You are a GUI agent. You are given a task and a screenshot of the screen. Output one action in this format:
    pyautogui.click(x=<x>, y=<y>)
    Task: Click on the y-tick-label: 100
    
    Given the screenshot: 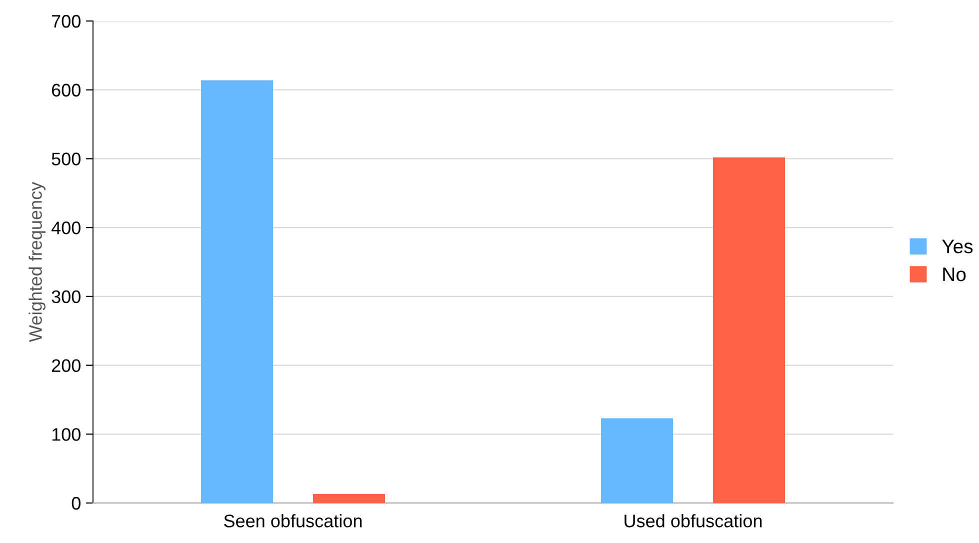 What is the action you would take?
    pyautogui.click(x=66, y=434)
    